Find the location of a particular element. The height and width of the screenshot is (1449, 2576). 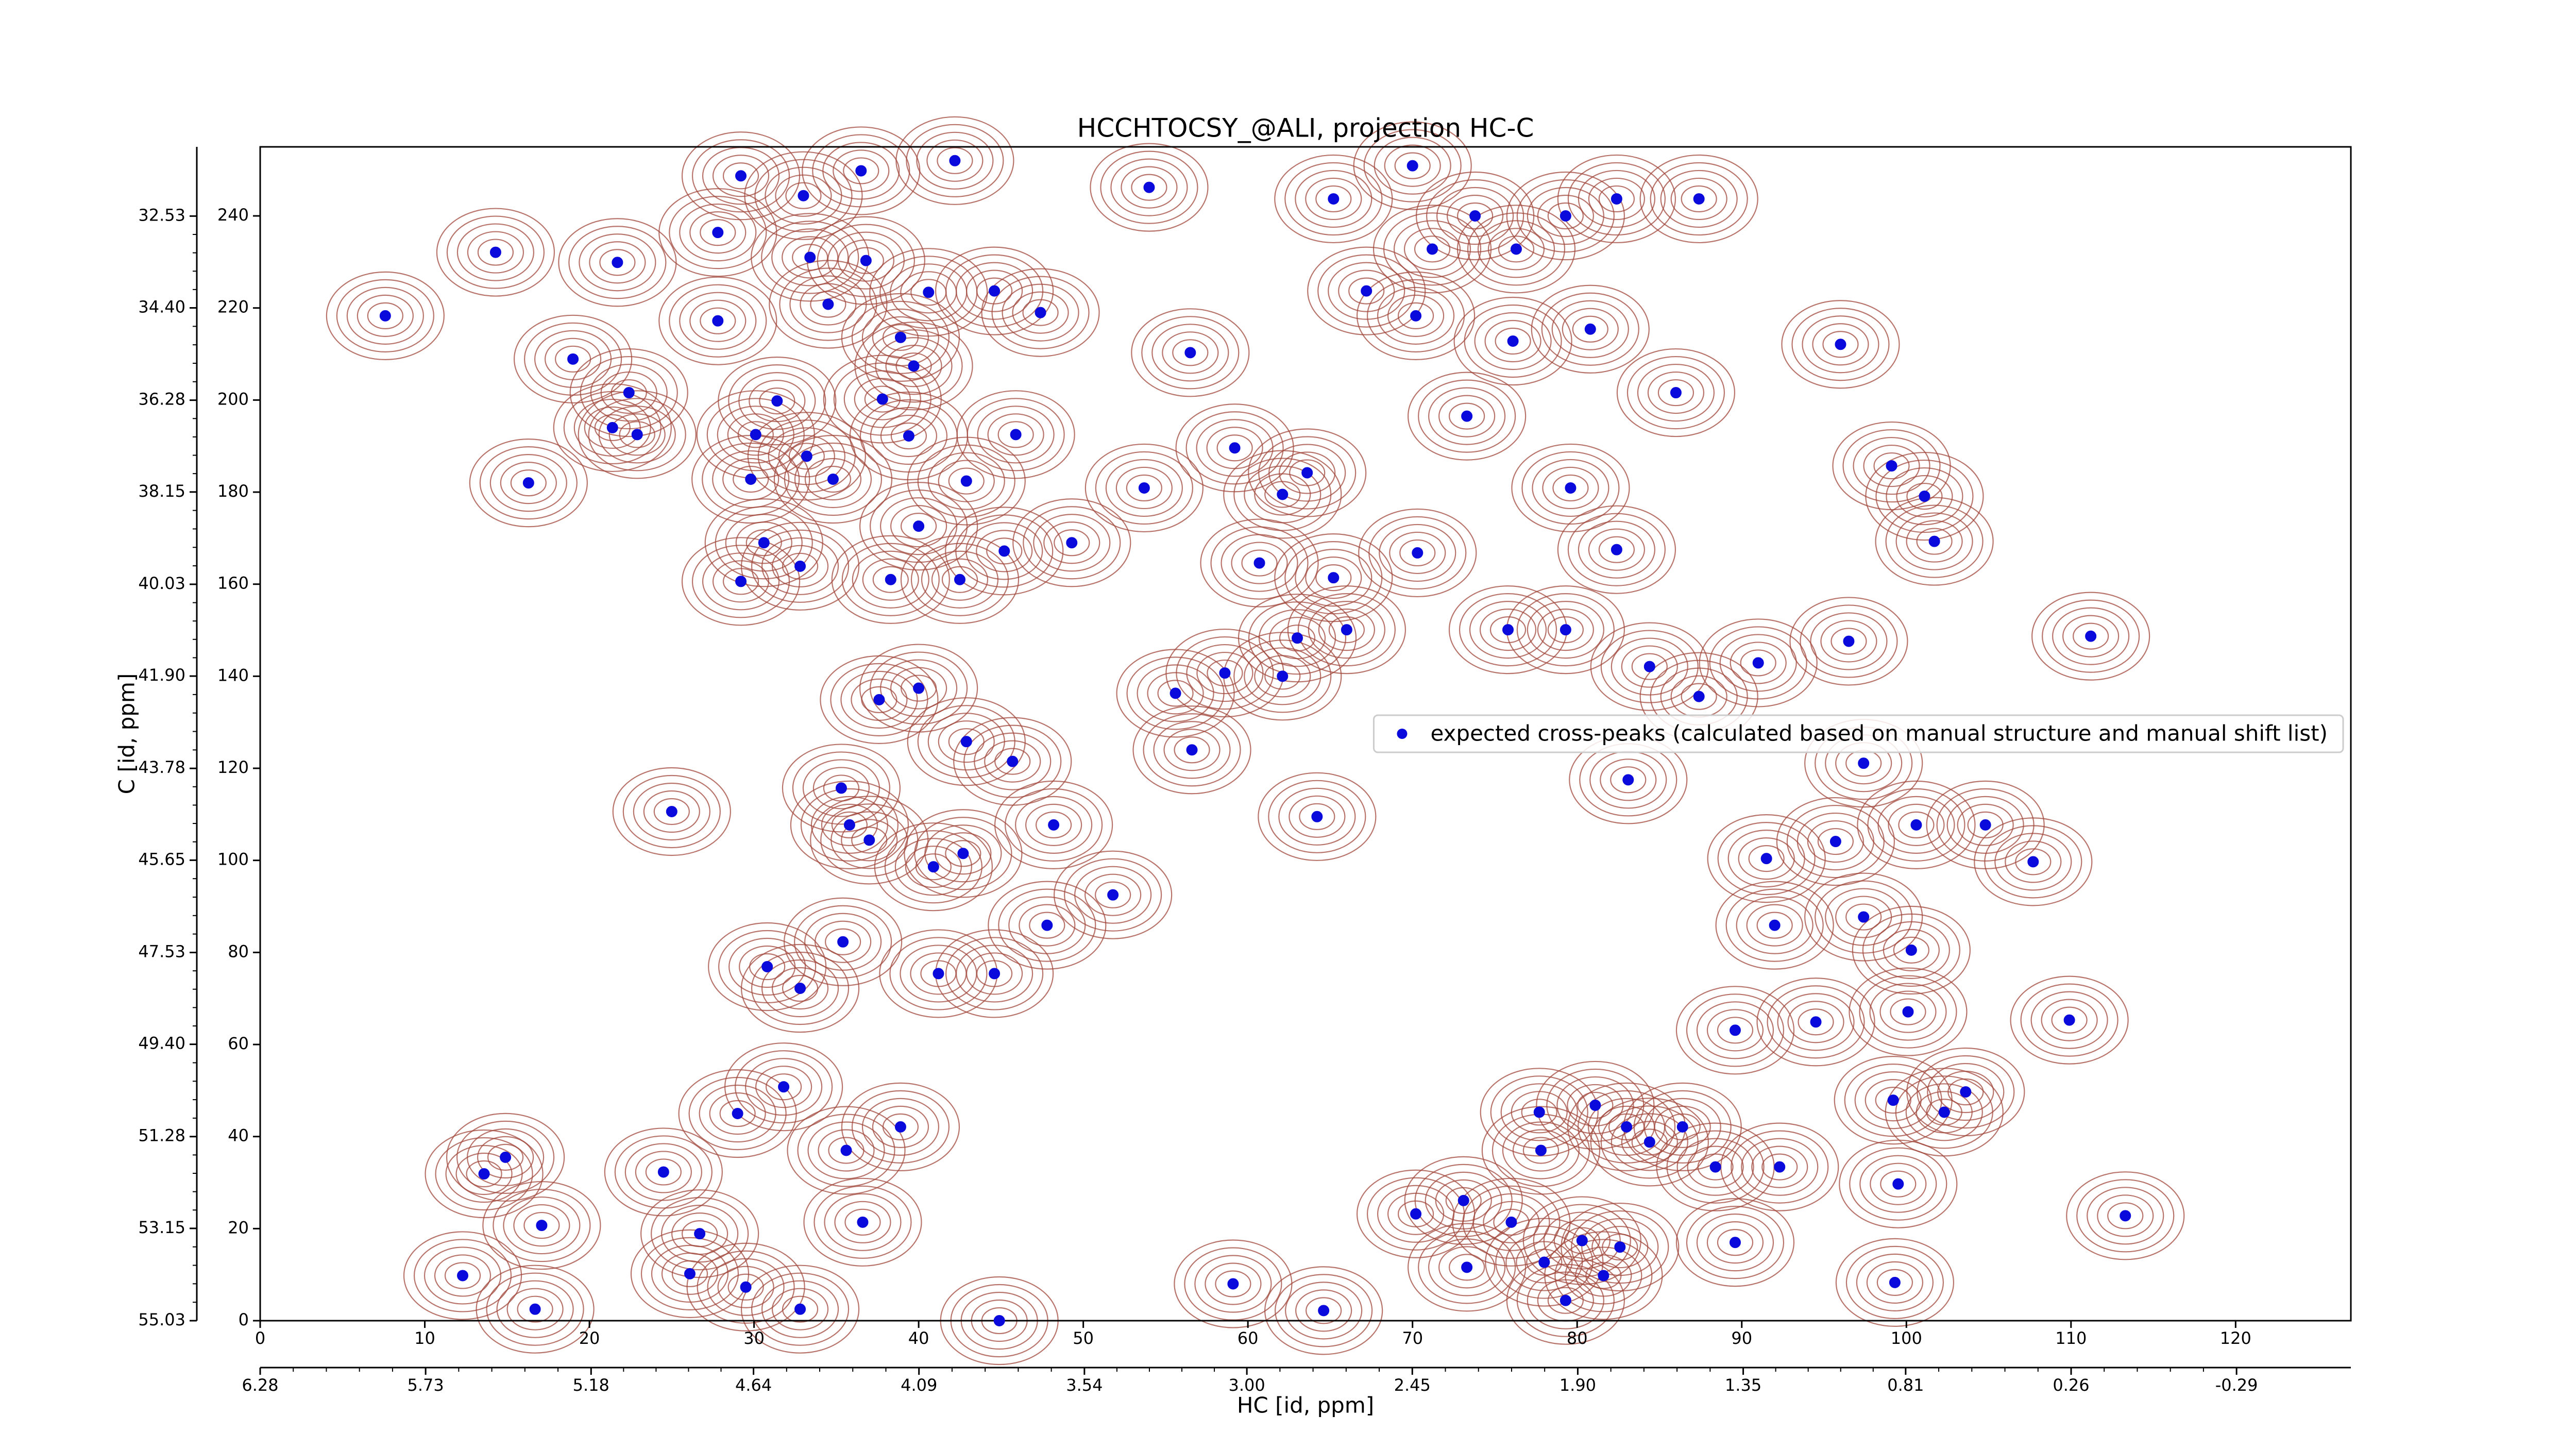

y-tick-label: 120 is located at coordinates (233, 767).